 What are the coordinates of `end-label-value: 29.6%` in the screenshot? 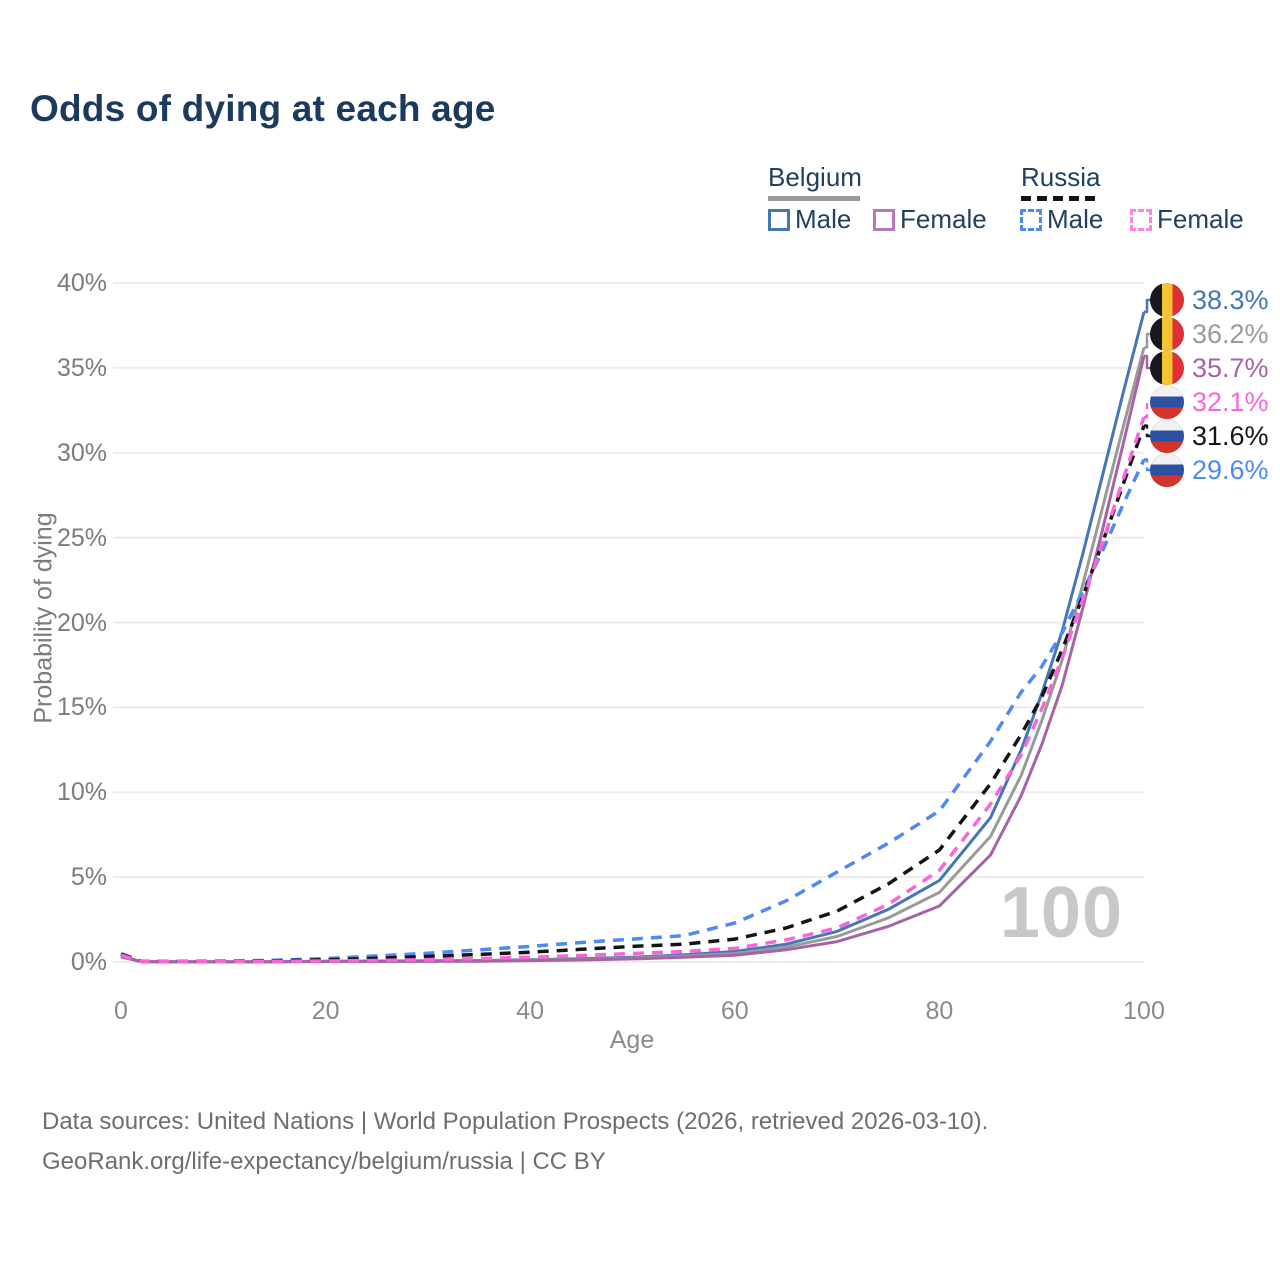 It's located at (1230, 470).